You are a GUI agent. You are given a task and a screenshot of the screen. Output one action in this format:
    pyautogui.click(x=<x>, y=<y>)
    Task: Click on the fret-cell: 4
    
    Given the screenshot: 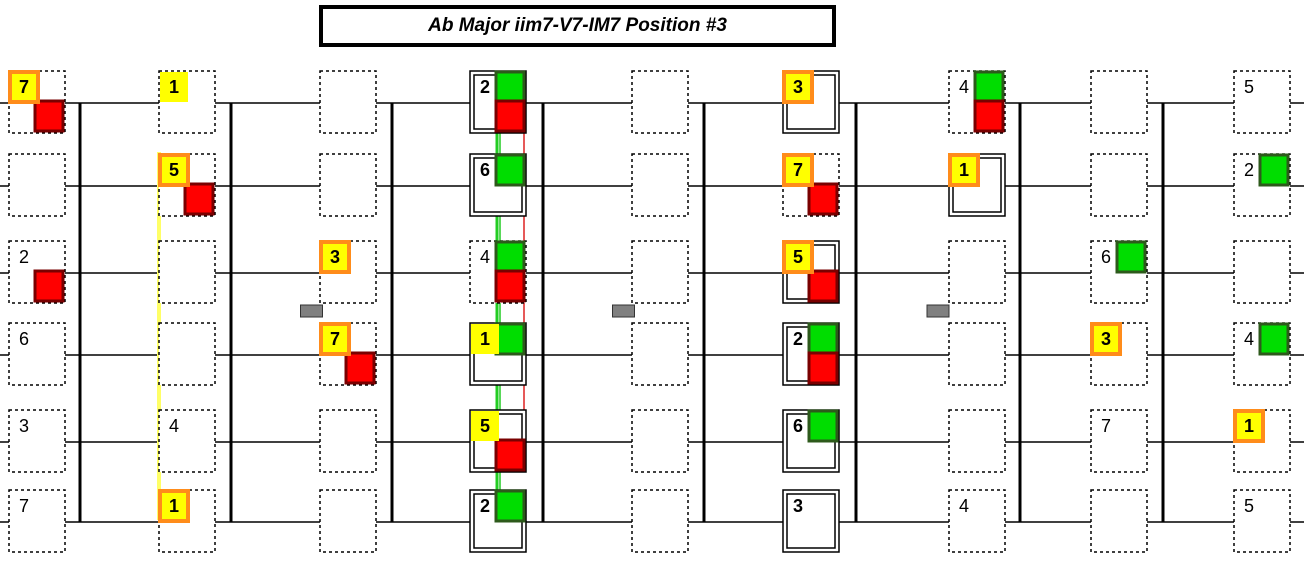 What is the action you would take?
    pyautogui.click(x=977, y=102)
    